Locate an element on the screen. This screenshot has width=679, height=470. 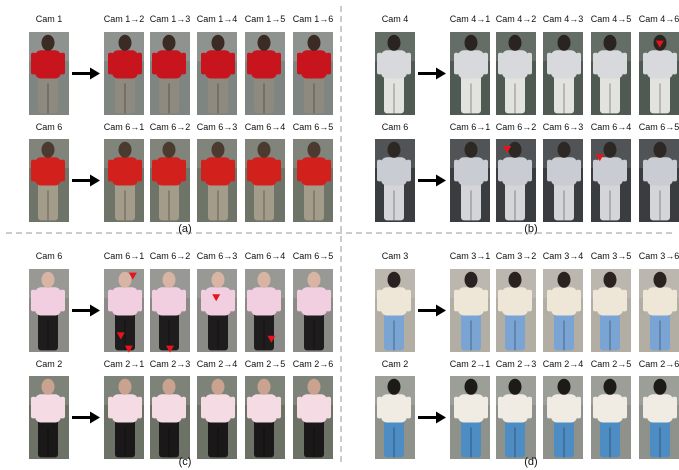
transfer-camera-label: Cam 6→3 is located at coordinates (217, 256).